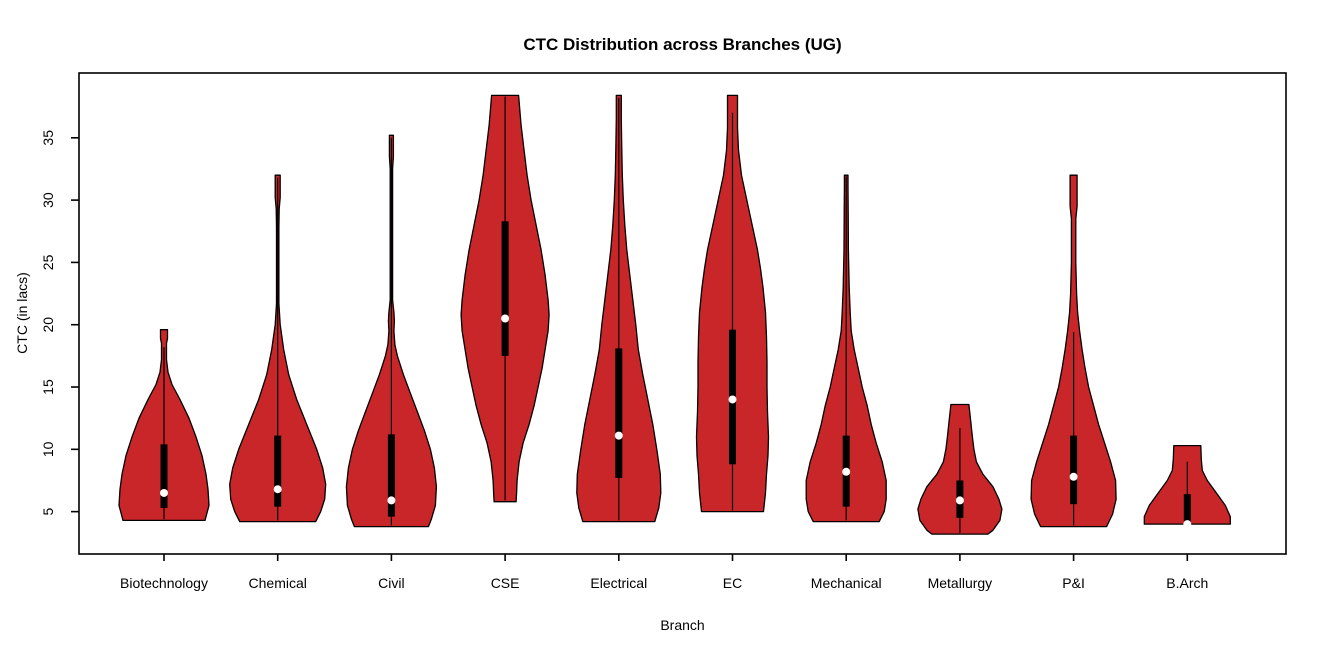 This screenshot has height=653, width=1327. What do you see at coordinates (22, 313) in the screenshot?
I see `y-axis-title: CTC (in lacs)` at bounding box center [22, 313].